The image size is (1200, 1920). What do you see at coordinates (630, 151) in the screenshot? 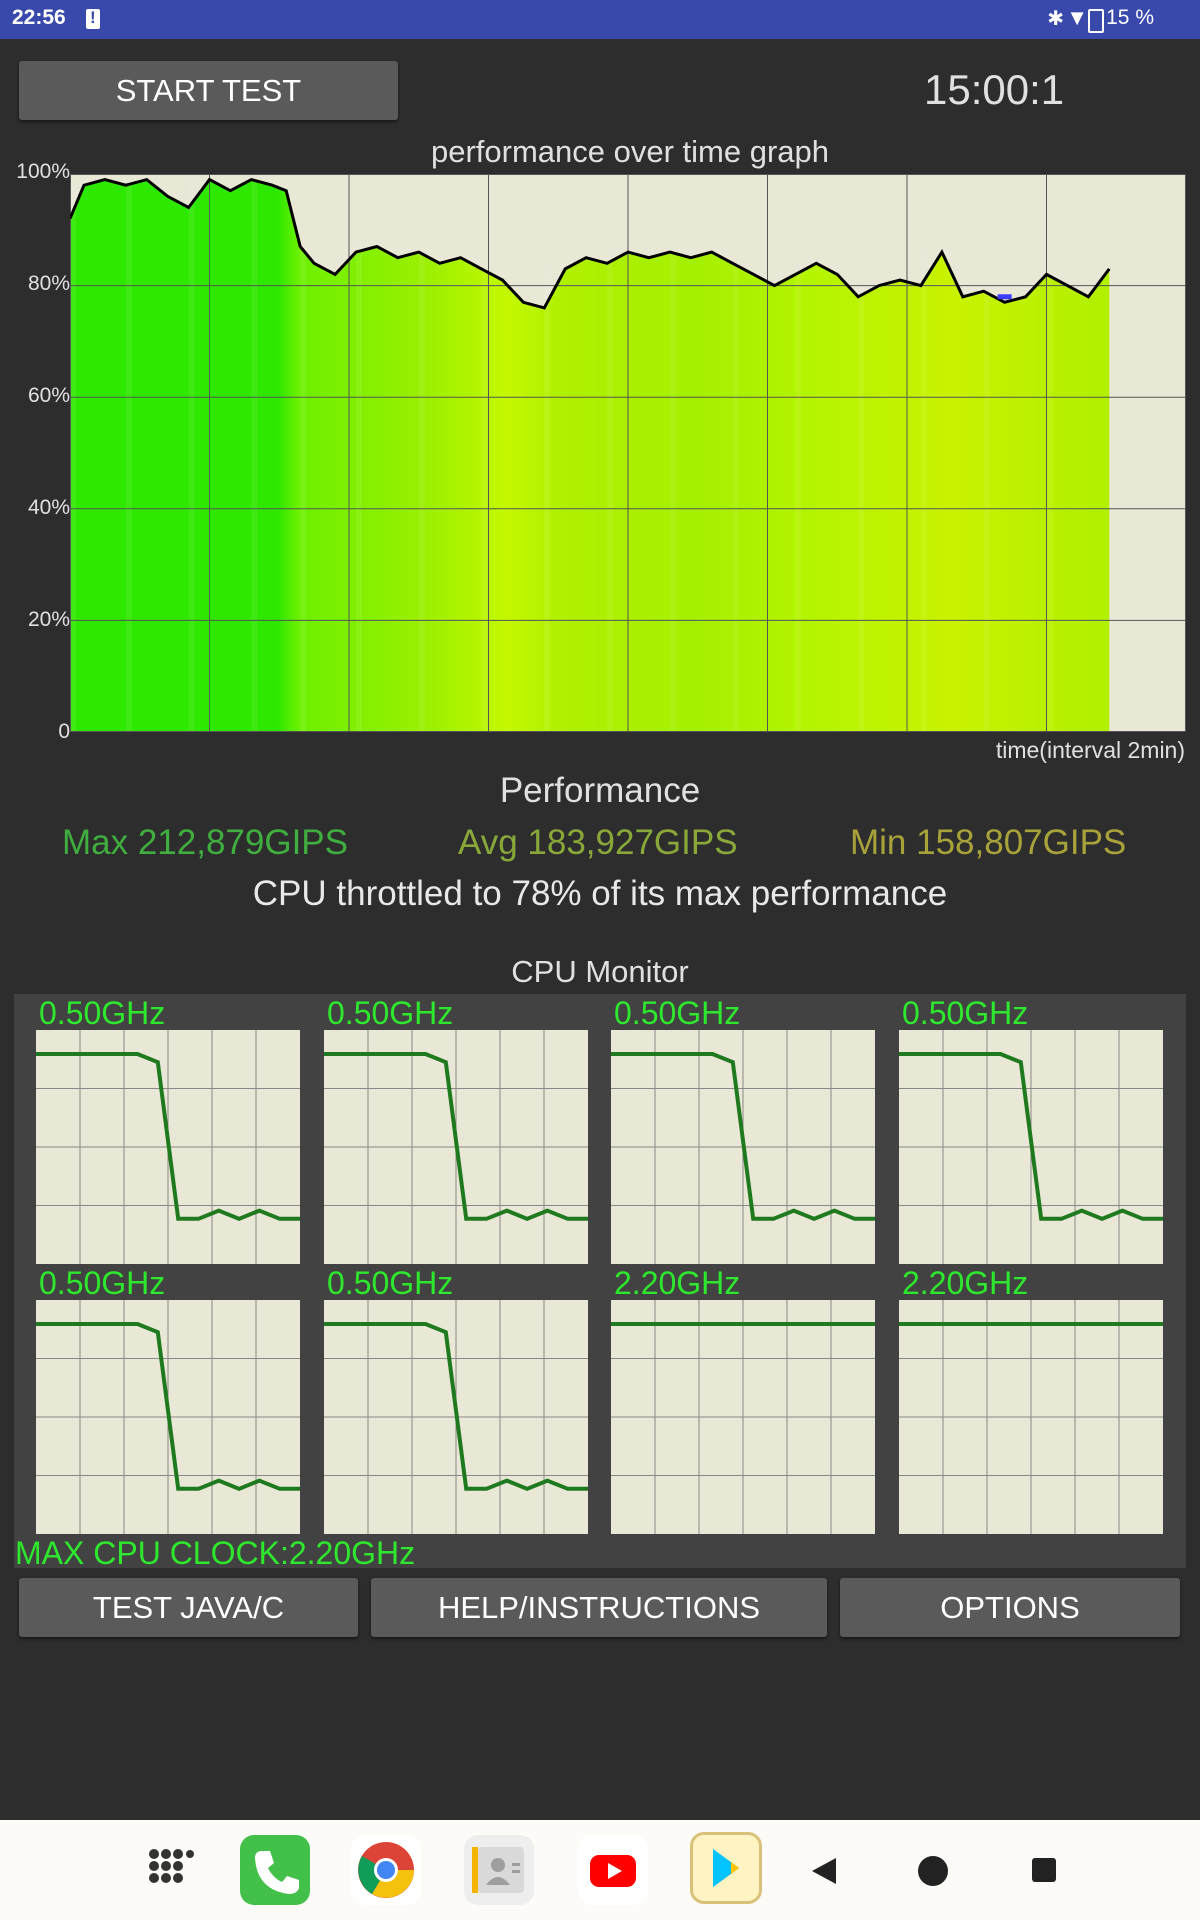
I see `graph-title: performance over time graph` at bounding box center [630, 151].